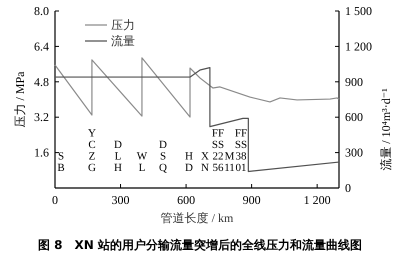 The image size is (400, 260). I want to click on y-tick-label: 8.0, so click(41, 11).